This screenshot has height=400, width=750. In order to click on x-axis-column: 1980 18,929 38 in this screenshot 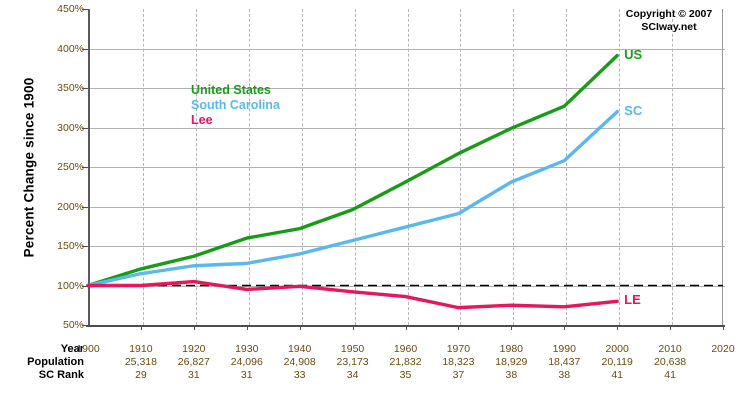, I will do `click(511, 362)`.